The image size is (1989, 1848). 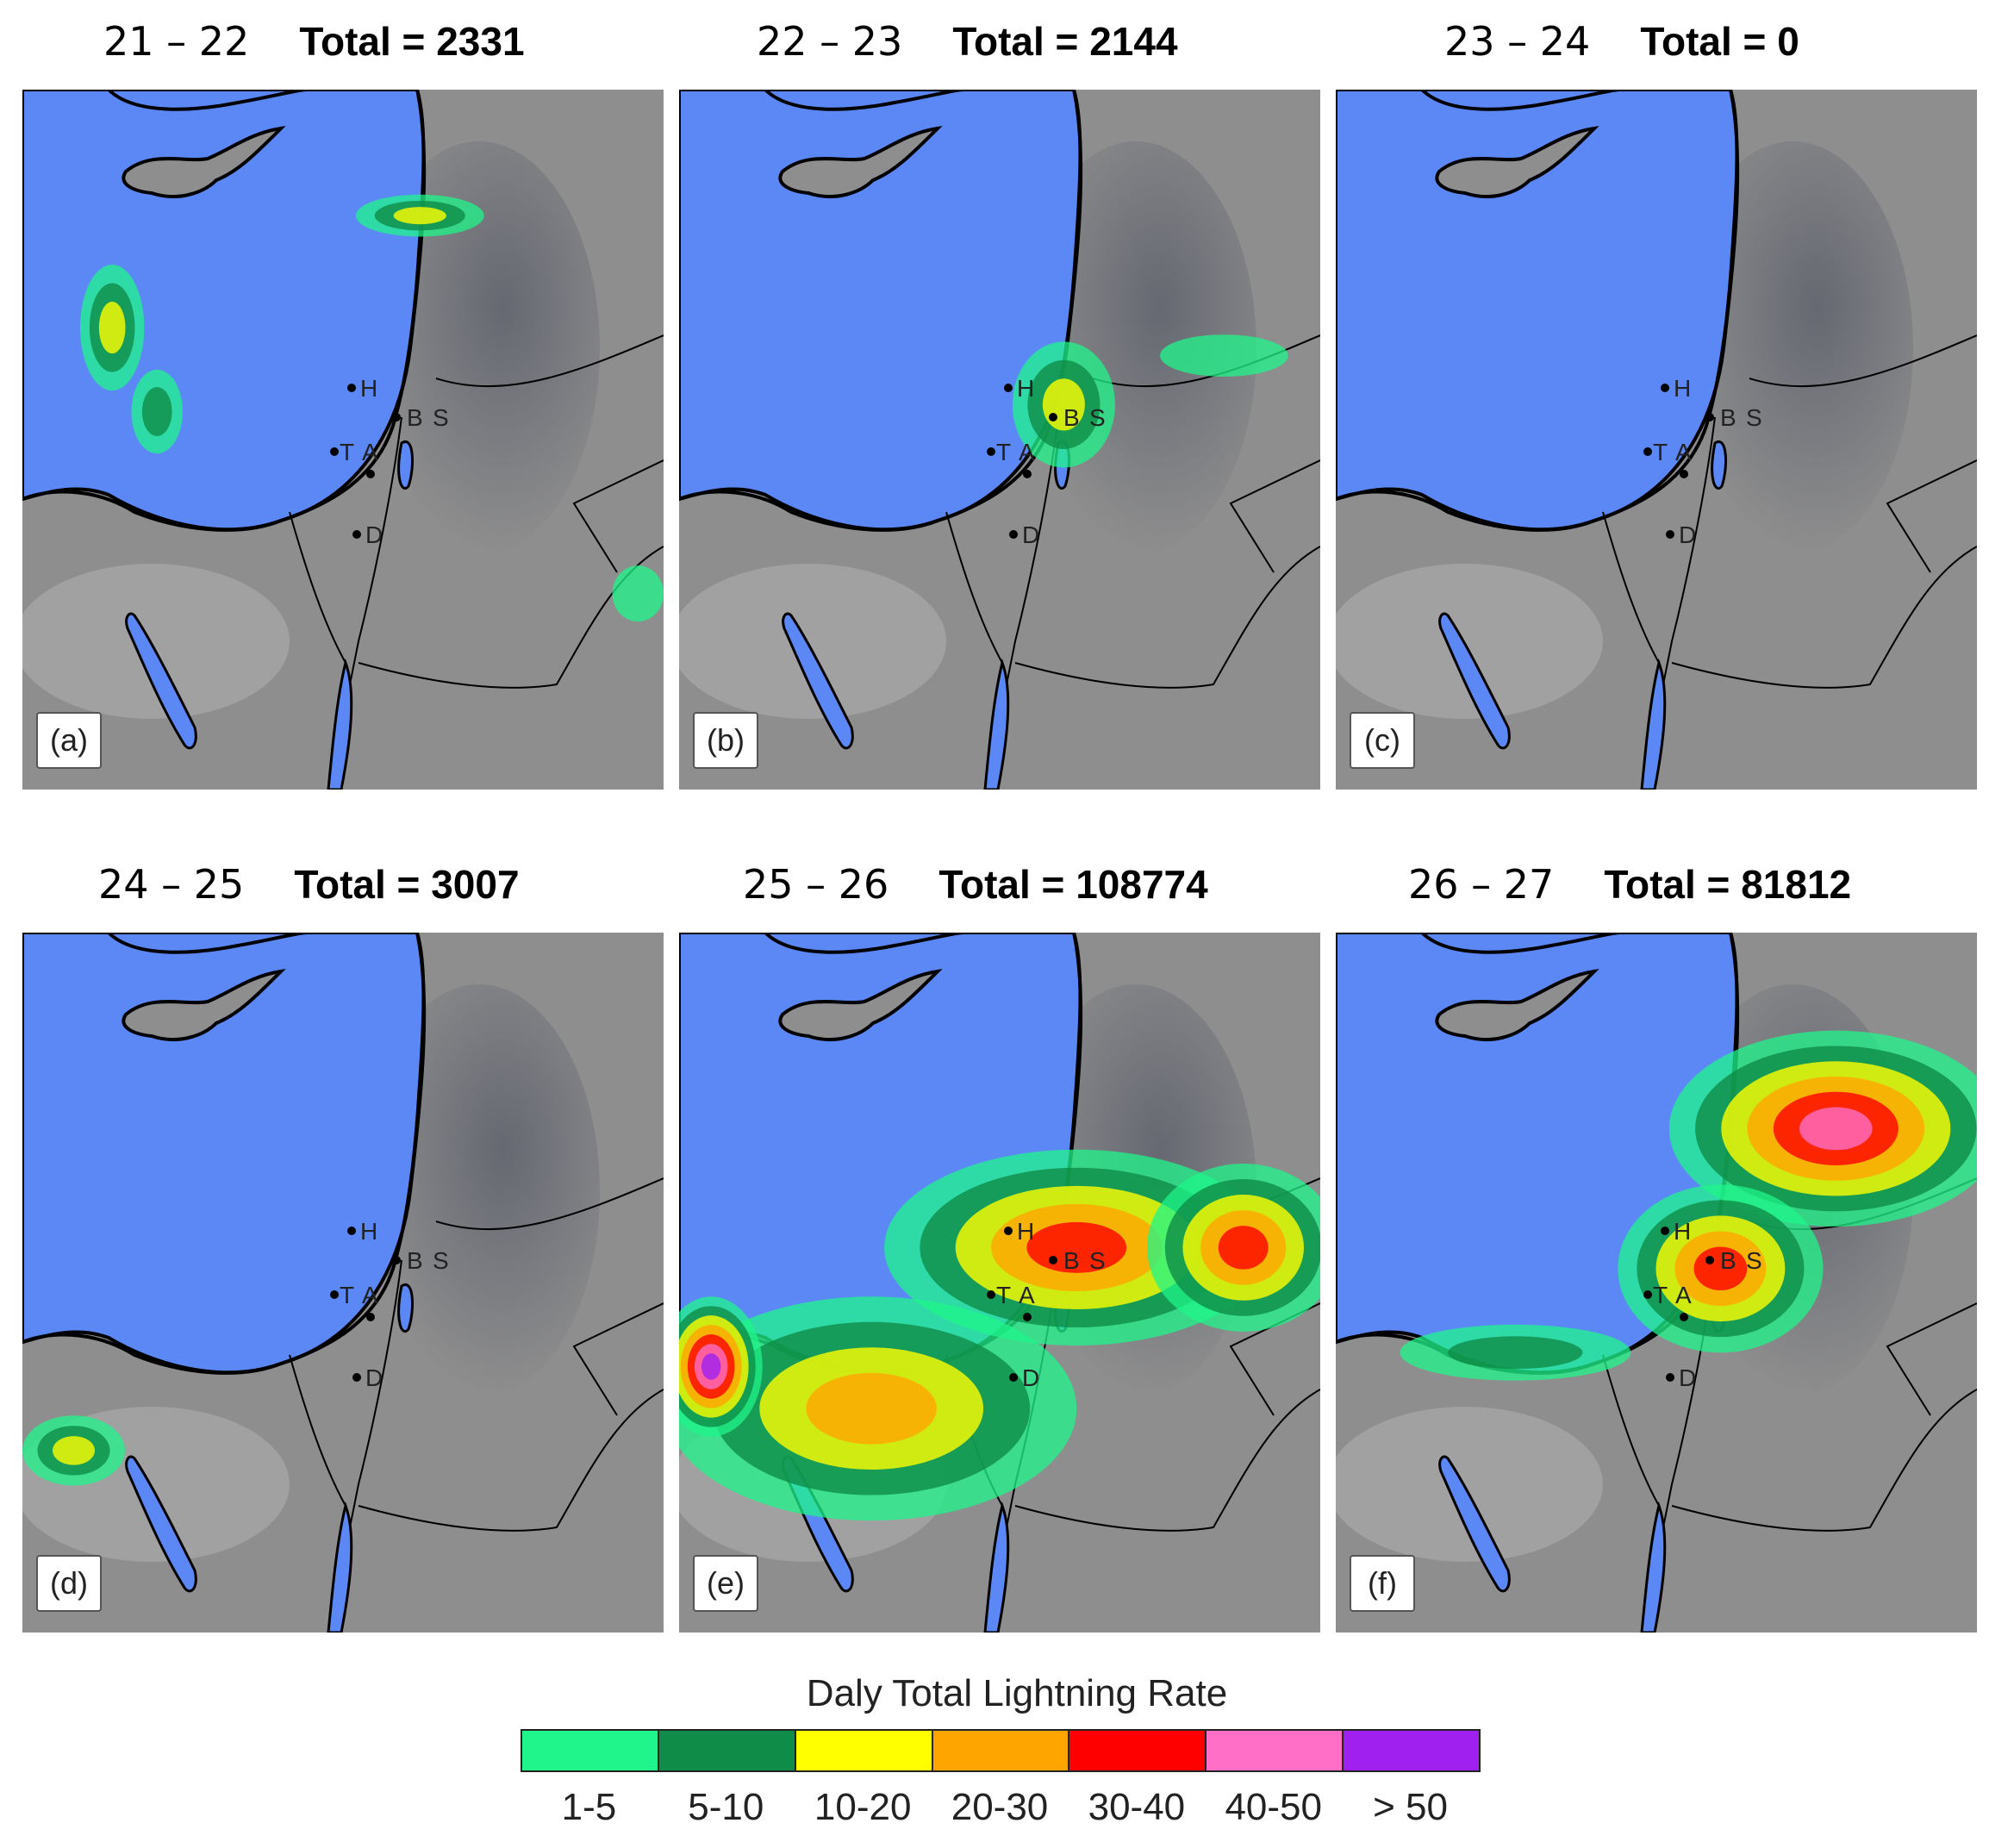 What do you see at coordinates (1719, 41) in the screenshot?
I see `panel-total: Total = 0` at bounding box center [1719, 41].